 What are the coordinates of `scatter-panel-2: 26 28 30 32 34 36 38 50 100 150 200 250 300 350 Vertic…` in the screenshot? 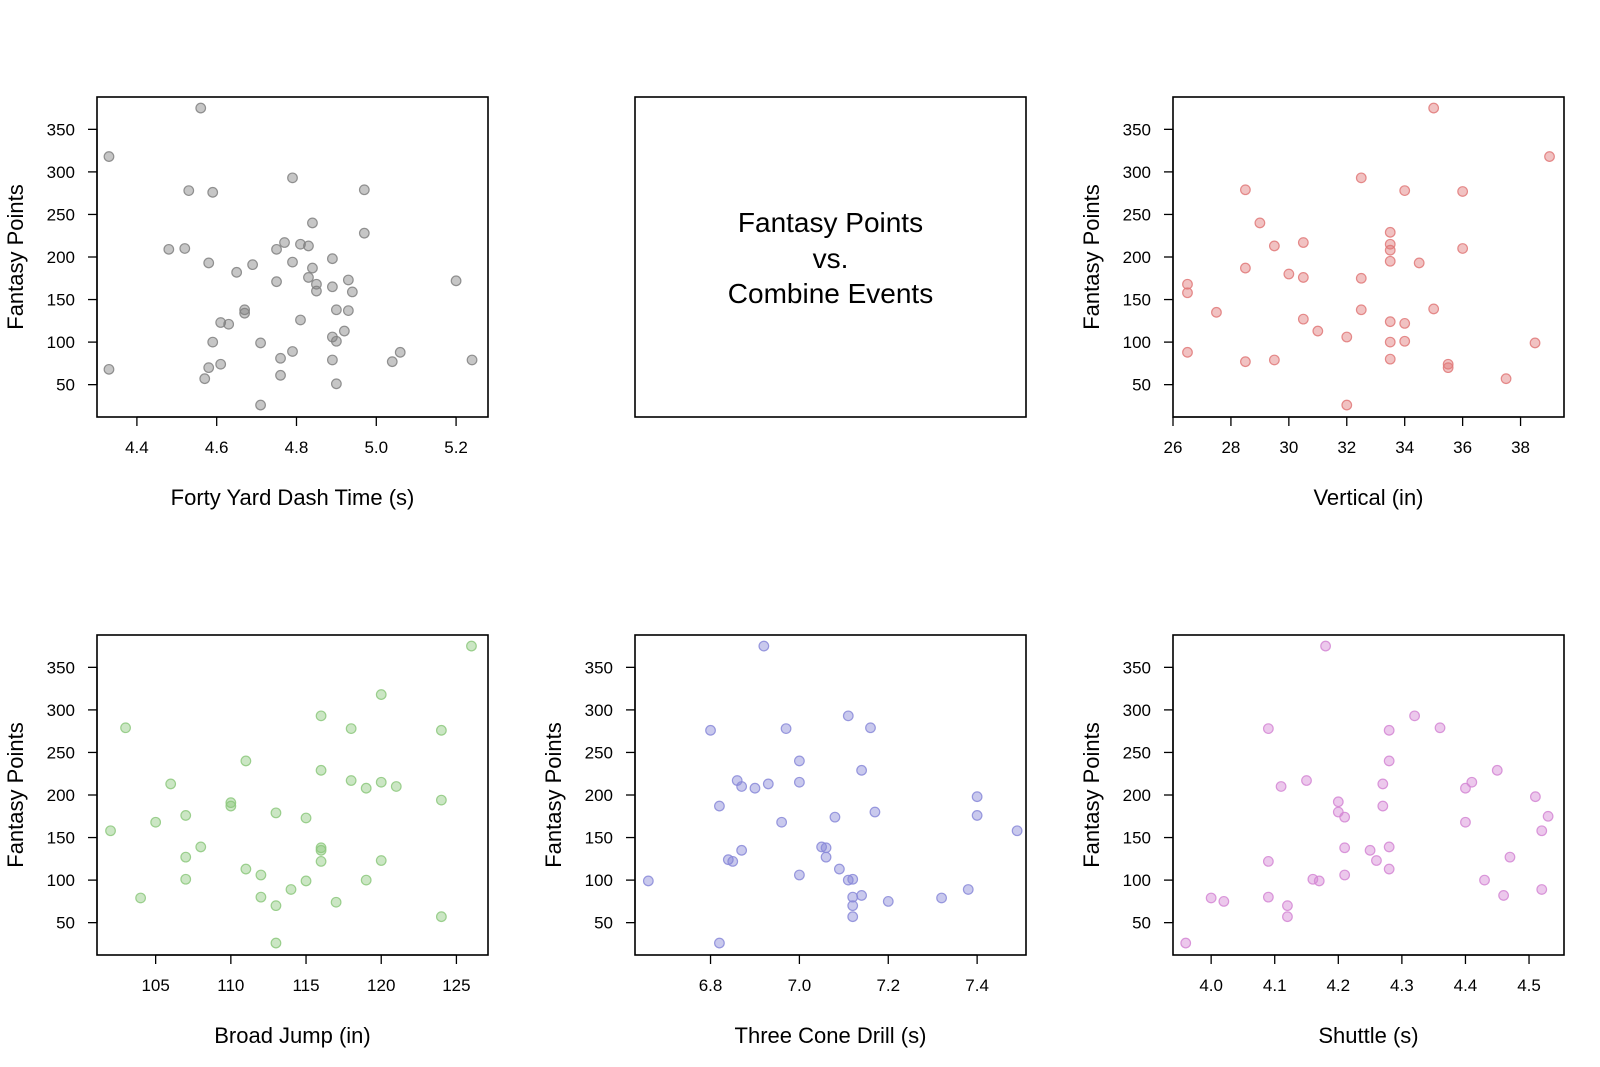 It's located at (1322, 303).